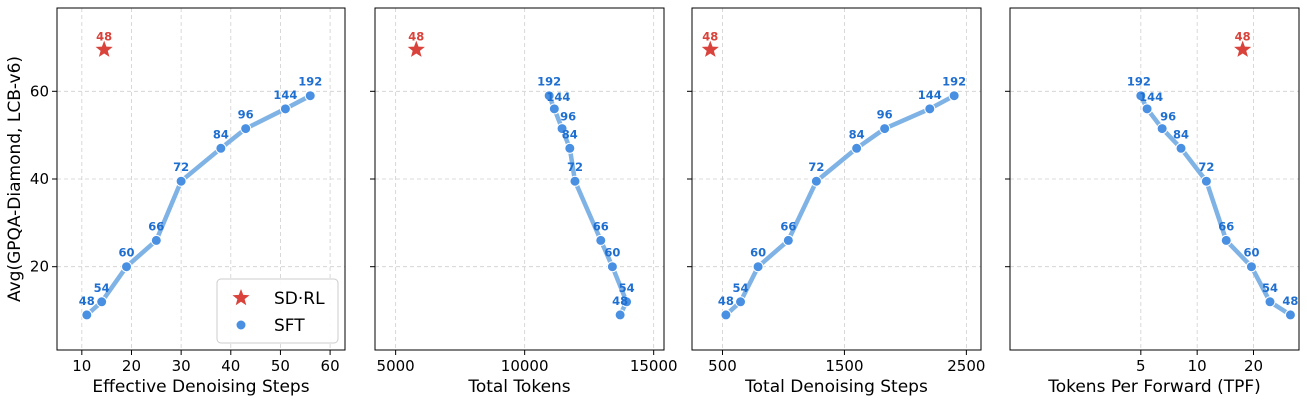 This screenshot has height=403, width=1307. Describe the element at coordinates (836, 387) in the screenshot. I see `x-axis-label: Total Denoising Steps` at that location.